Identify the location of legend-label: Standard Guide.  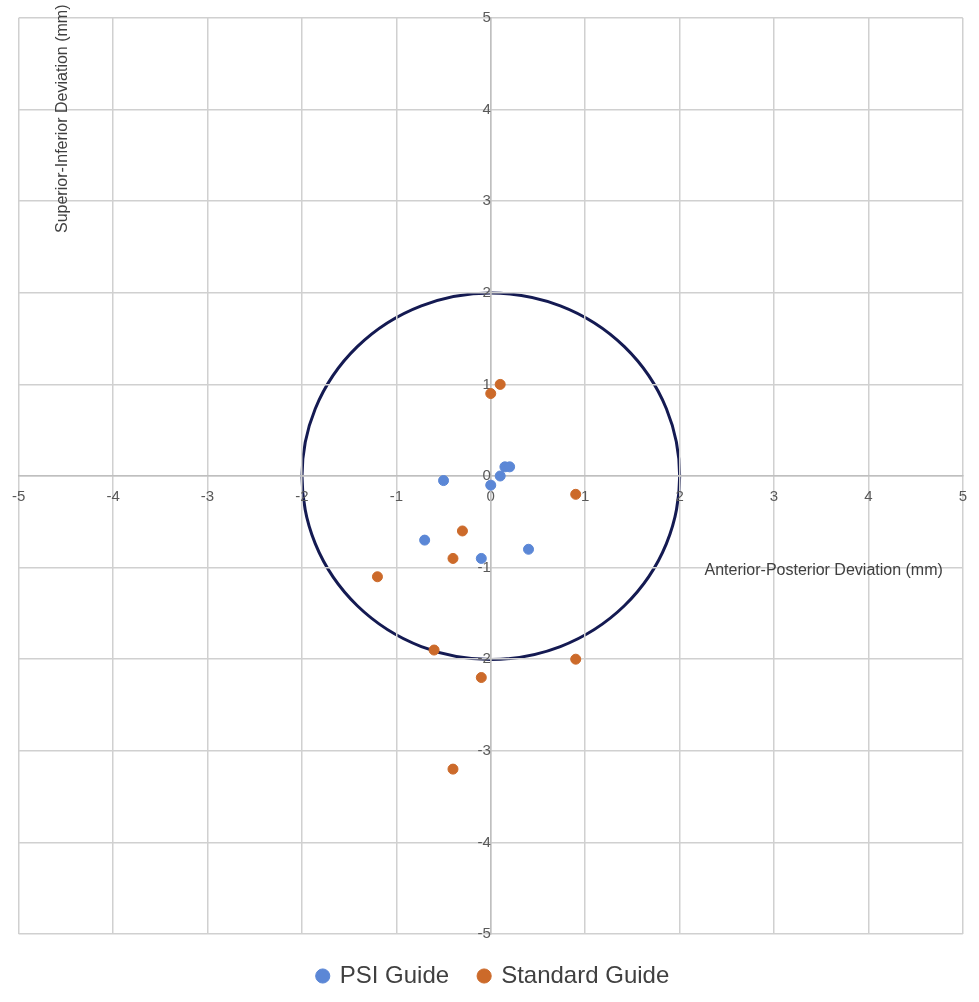
(585, 974).